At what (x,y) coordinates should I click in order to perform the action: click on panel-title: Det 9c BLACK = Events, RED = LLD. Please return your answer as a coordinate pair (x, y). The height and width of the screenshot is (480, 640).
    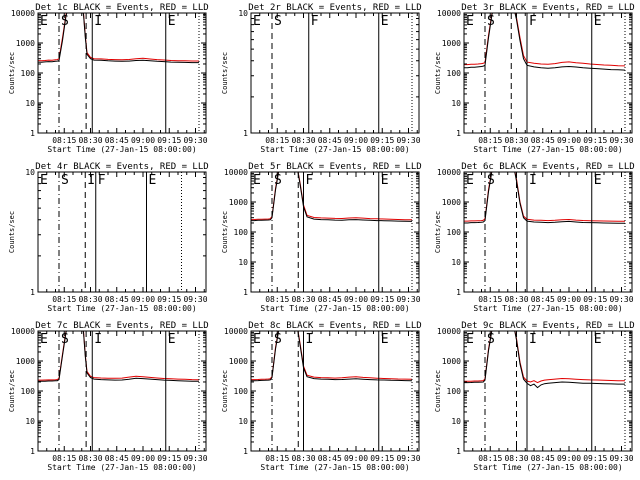
    Looking at the image, I should click on (547, 326).